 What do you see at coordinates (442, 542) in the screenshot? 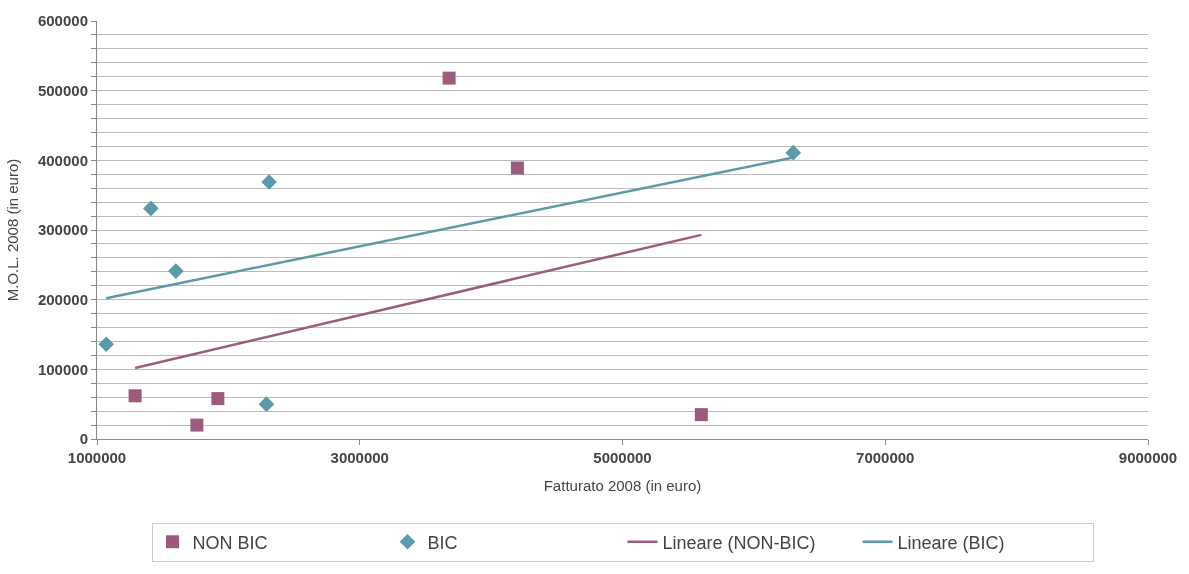
I see `legend-label: BIC` at bounding box center [442, 542].